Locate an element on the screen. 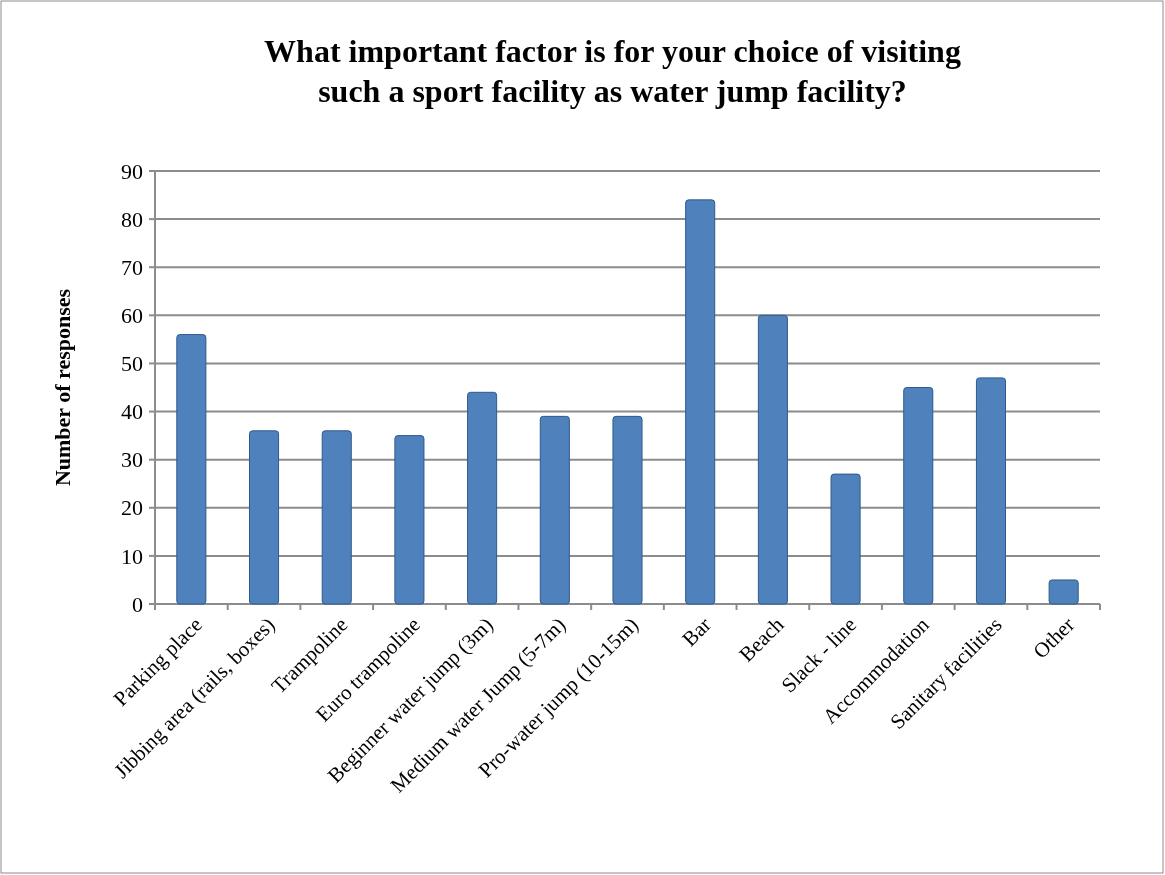 Image resolution: width=1165 pixels, height=875 pixels. y-tick-label: 10 is located at coordinates (132, 556).